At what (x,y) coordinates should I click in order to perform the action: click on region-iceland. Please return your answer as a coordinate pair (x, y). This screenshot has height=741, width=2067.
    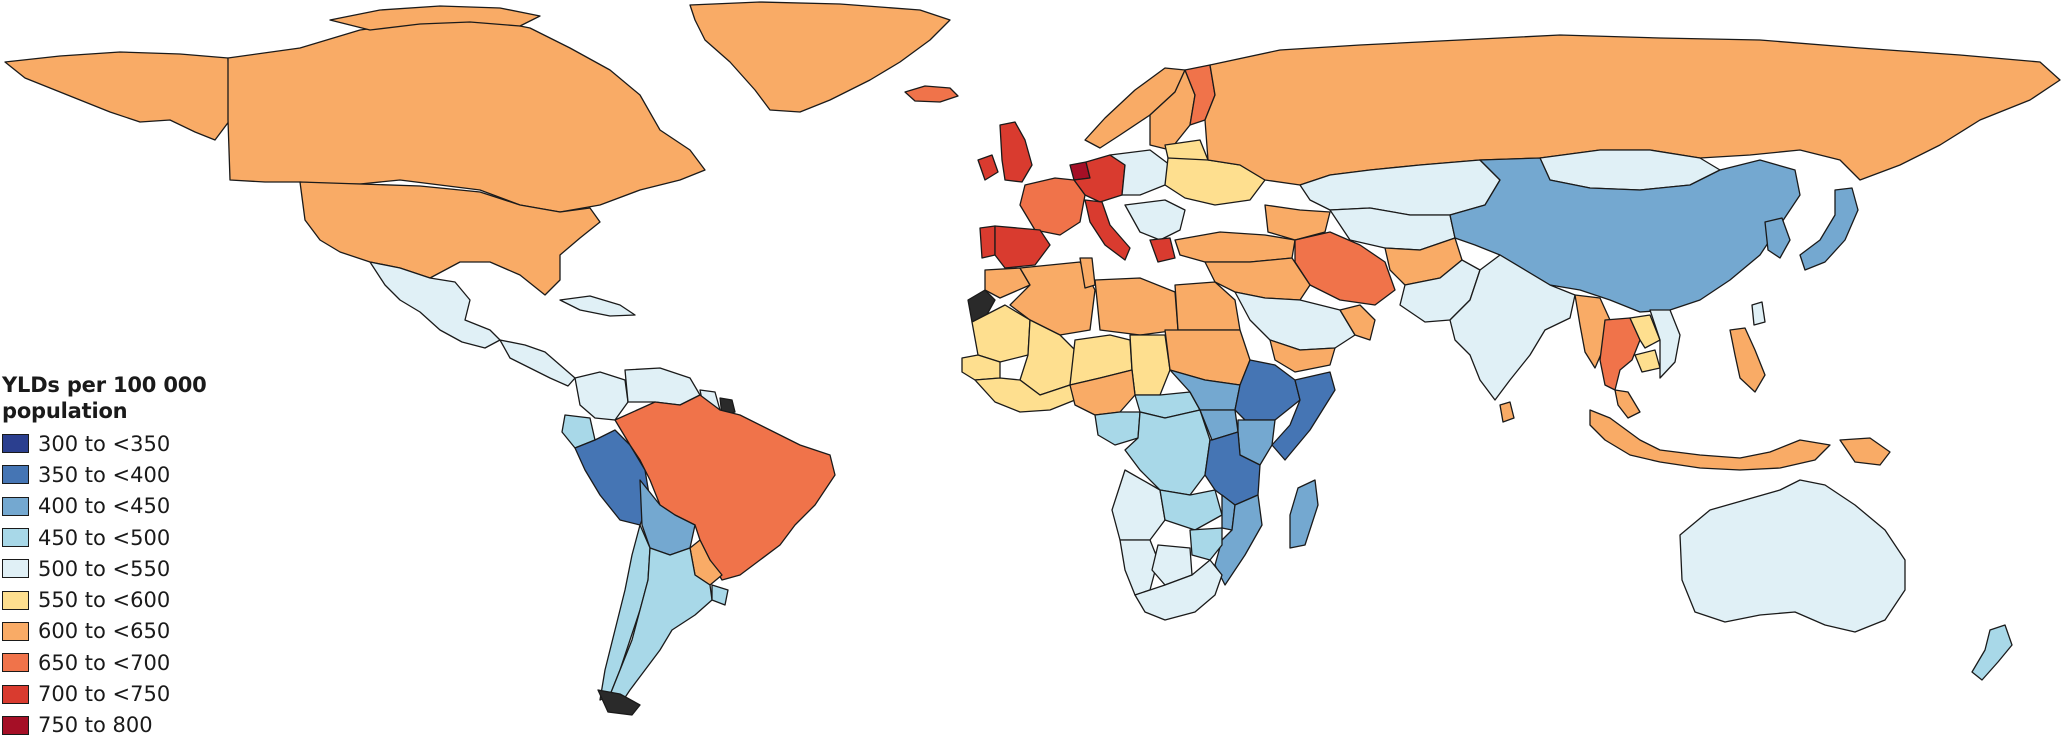
    Looking at the image, I should click on (931, 94).